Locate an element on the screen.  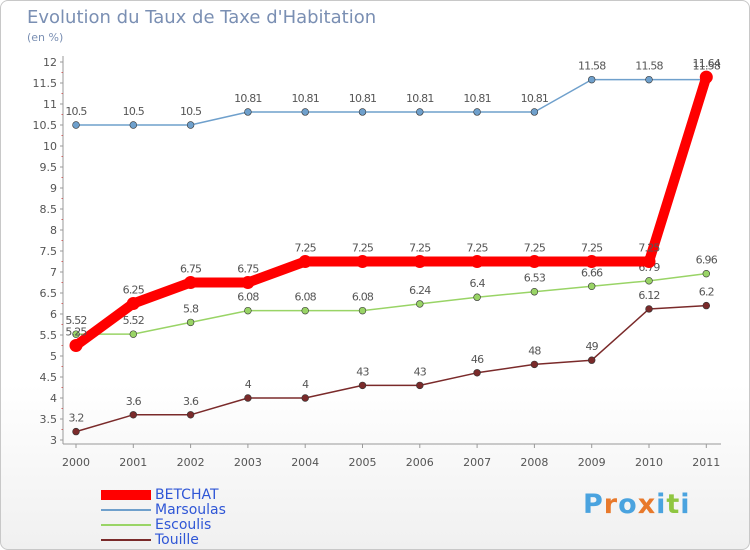
x-tick-label: 2005 is located at coordinates (363, 462).